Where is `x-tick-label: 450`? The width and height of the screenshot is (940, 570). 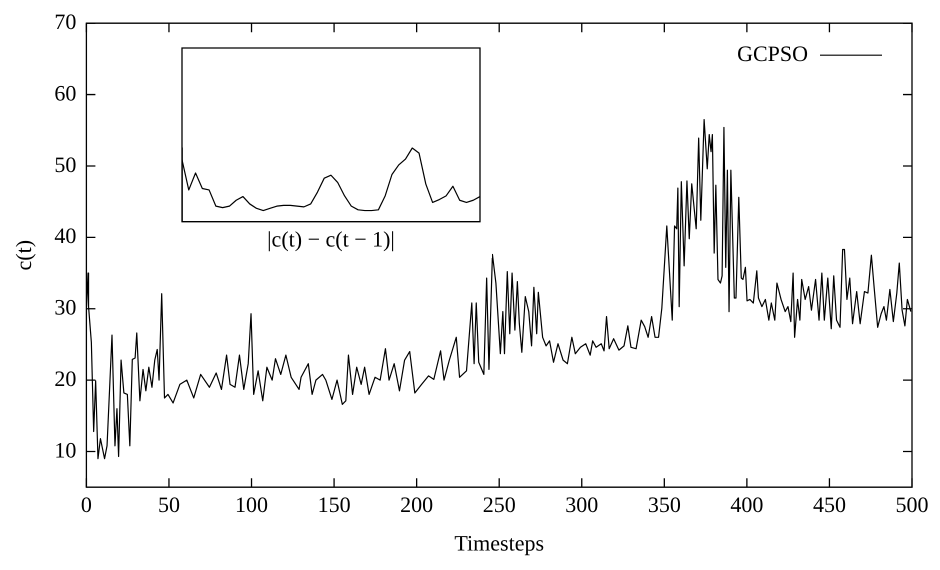
x-tick-label: 450 is located at coordinates (829, 505).